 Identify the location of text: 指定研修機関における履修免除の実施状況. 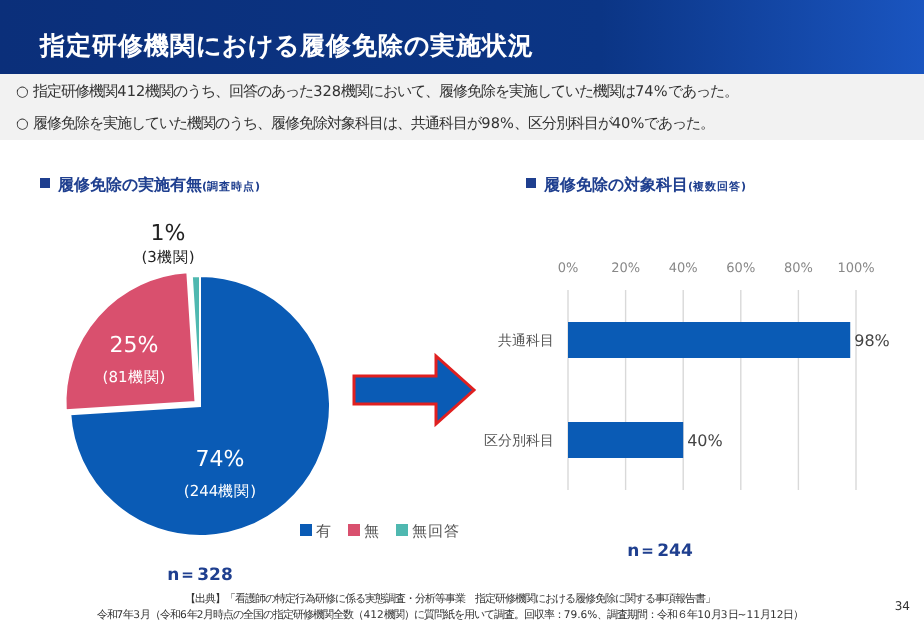
(286, 45).